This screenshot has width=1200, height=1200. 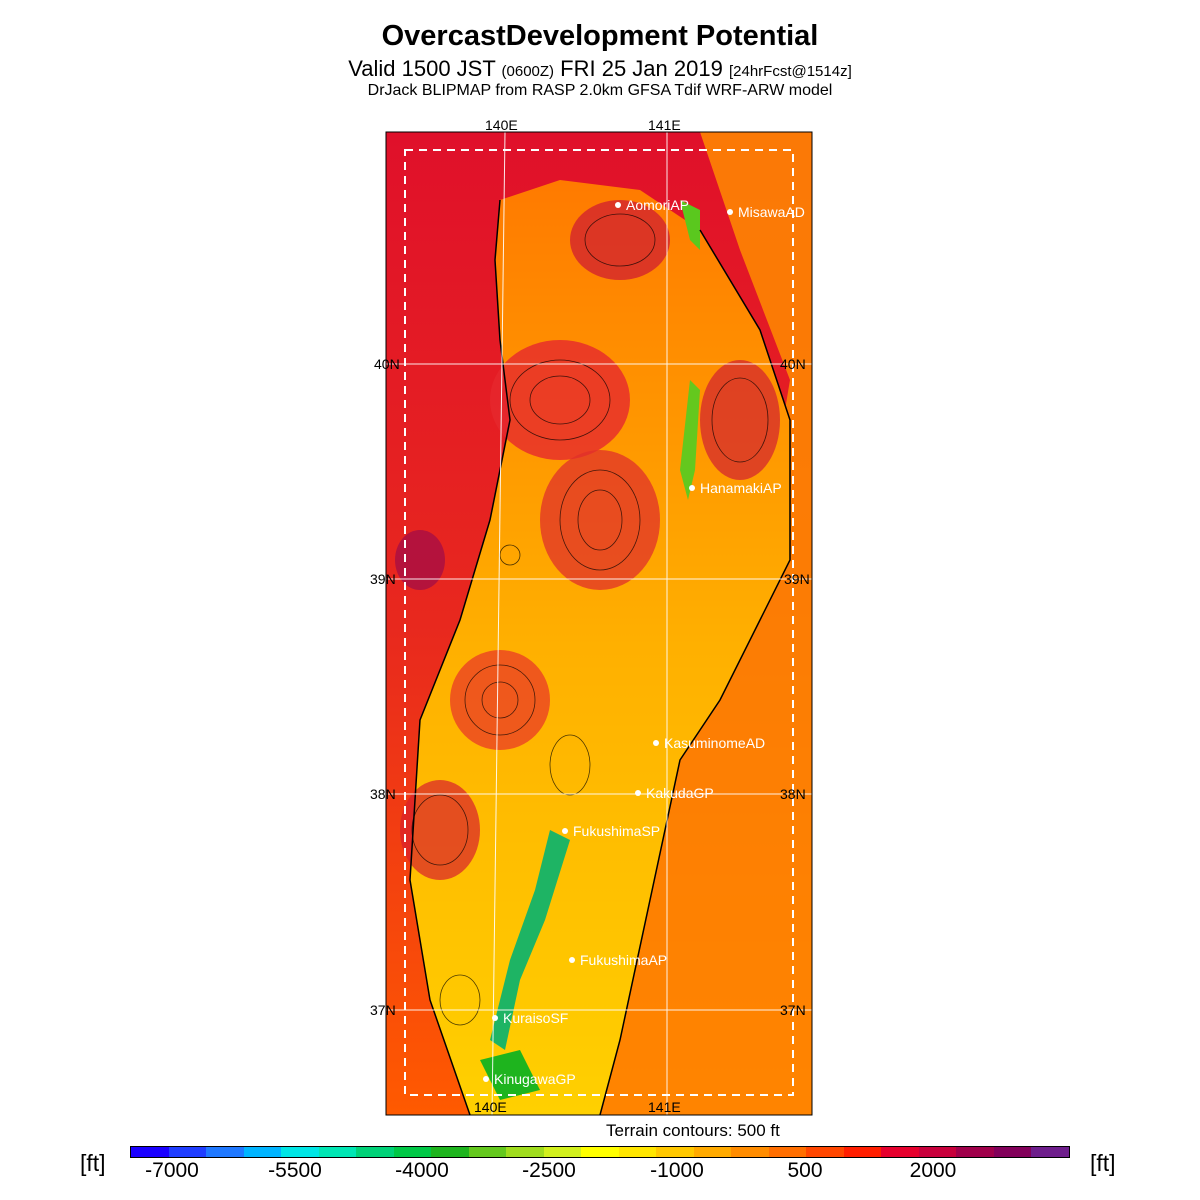 What do you see at coordinates (664, 1107) in the screenshot?
I see `lon-label-bottom: 141E` at bounding box center [664, 1107].